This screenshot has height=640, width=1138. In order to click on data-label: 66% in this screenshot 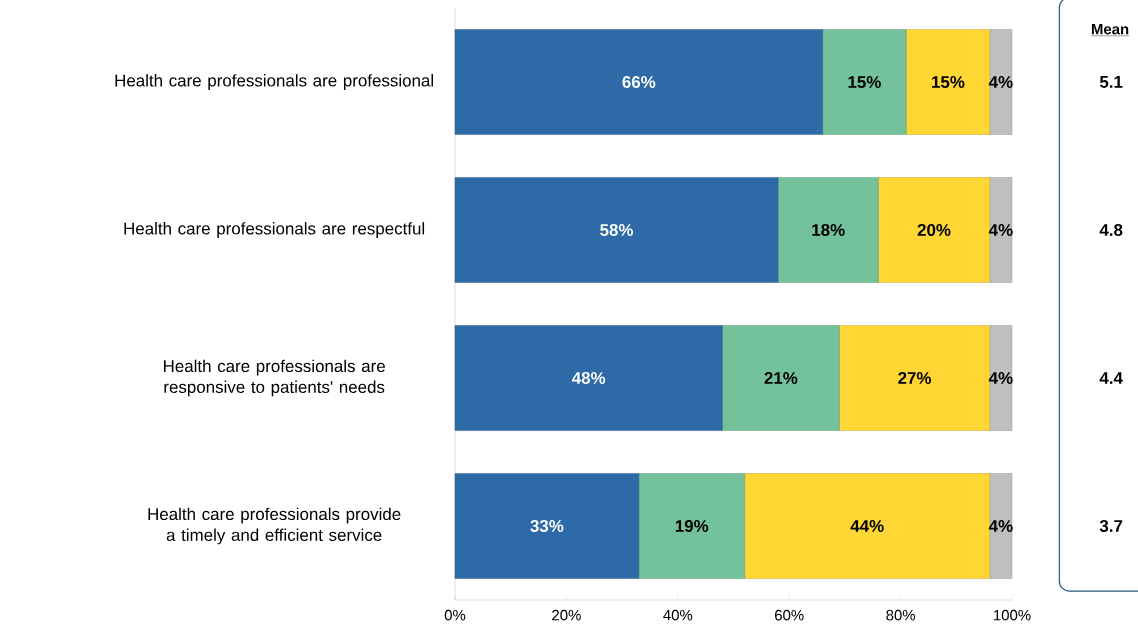, I will do `click(639, 81)`.